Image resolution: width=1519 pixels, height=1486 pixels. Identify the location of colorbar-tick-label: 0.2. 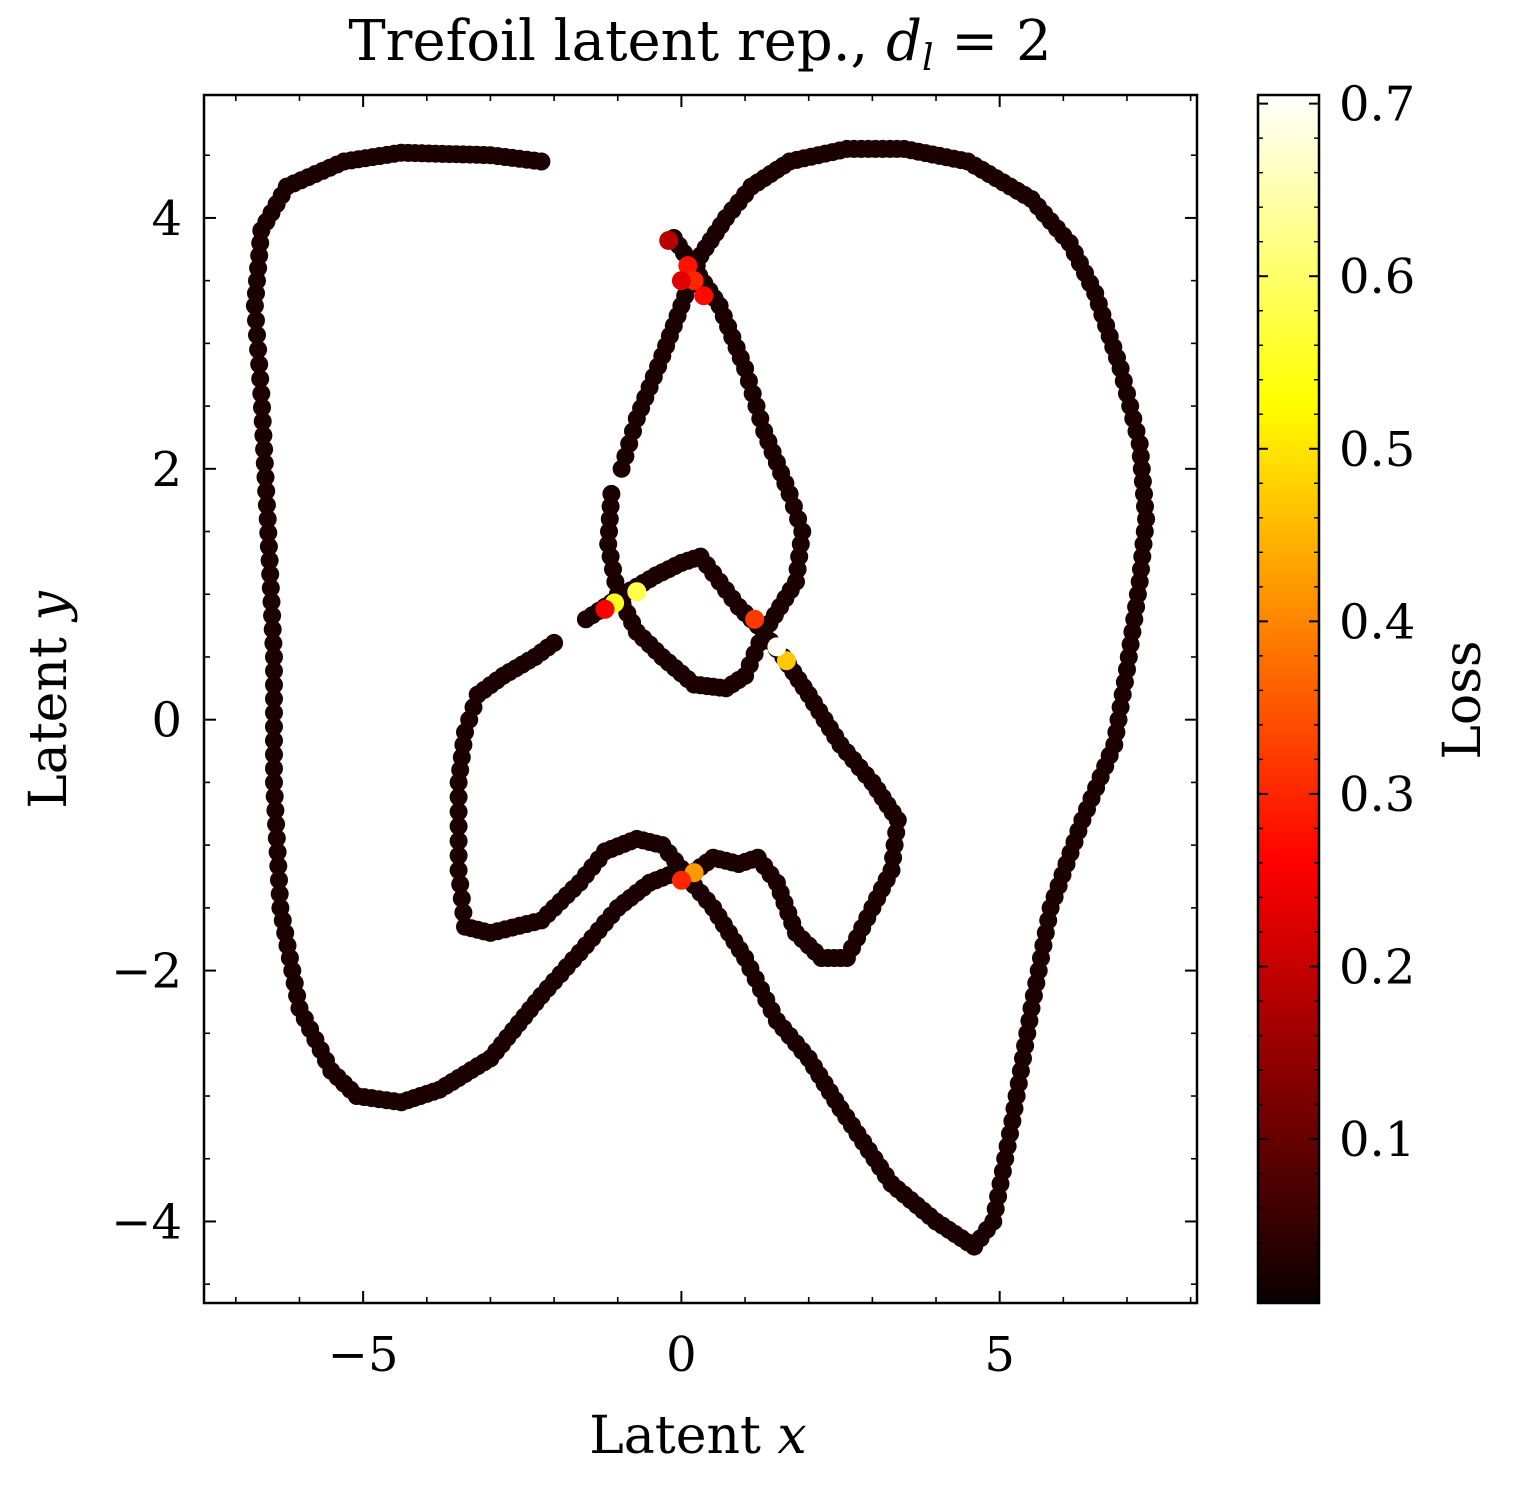
(1377, 967).